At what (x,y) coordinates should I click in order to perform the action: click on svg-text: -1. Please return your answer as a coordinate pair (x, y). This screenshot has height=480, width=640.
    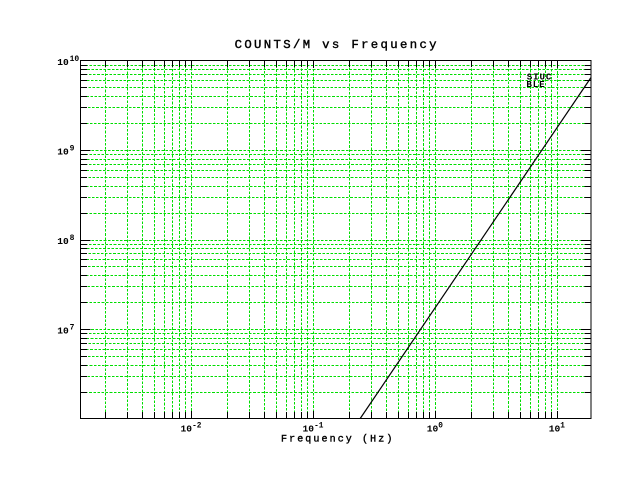
    Looking at the image, I should click on (319, 426).